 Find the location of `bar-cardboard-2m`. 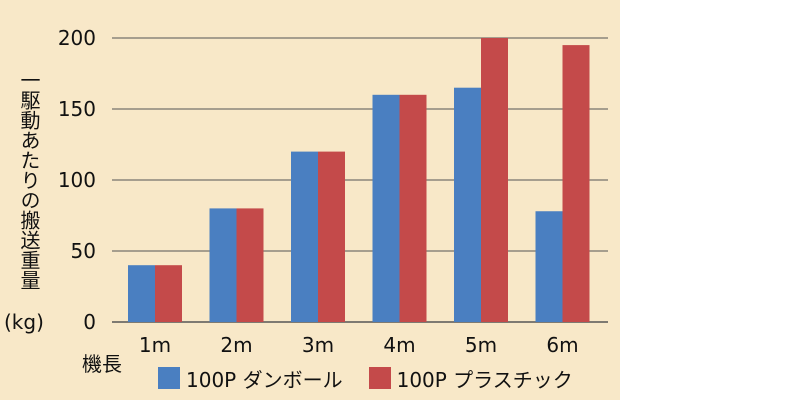

bar-cardboard-2m is located at coordinates (223, 265).